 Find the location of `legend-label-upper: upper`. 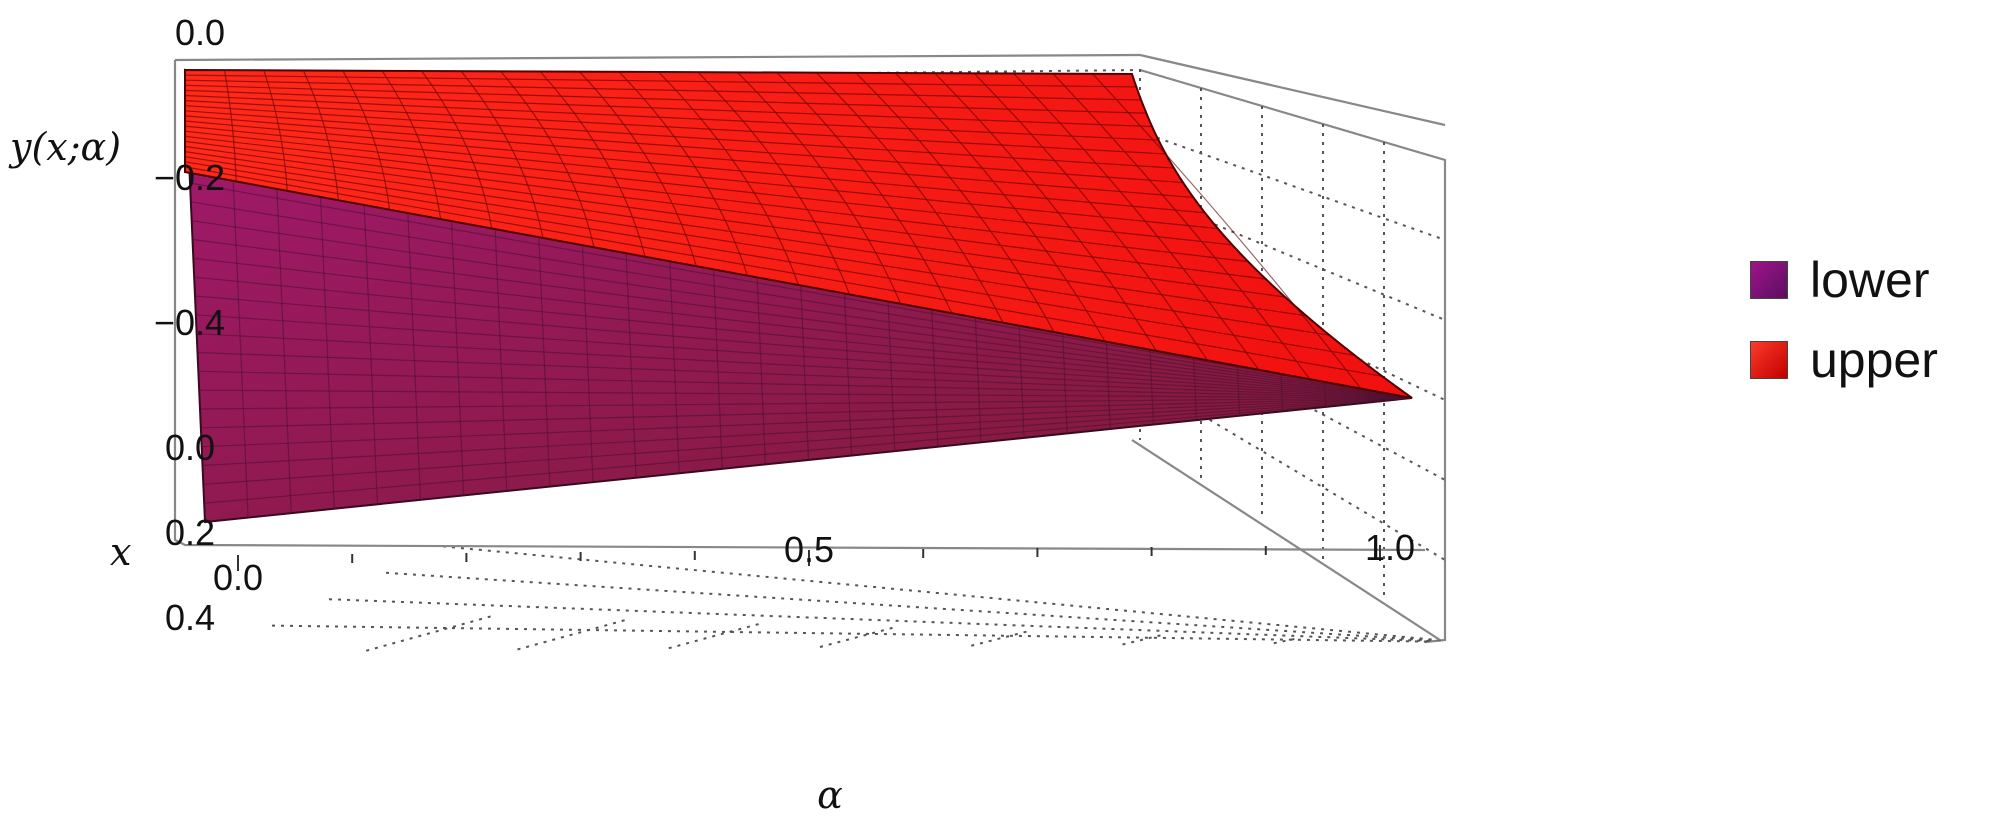

legend-label-upper: upper is located at coordinates (1874, 360).